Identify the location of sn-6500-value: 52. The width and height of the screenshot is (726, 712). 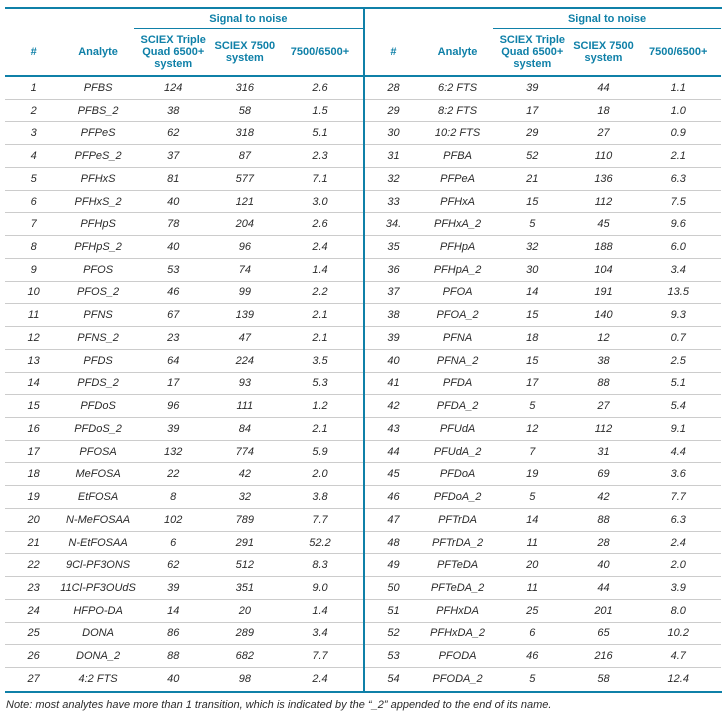
(532, 156).